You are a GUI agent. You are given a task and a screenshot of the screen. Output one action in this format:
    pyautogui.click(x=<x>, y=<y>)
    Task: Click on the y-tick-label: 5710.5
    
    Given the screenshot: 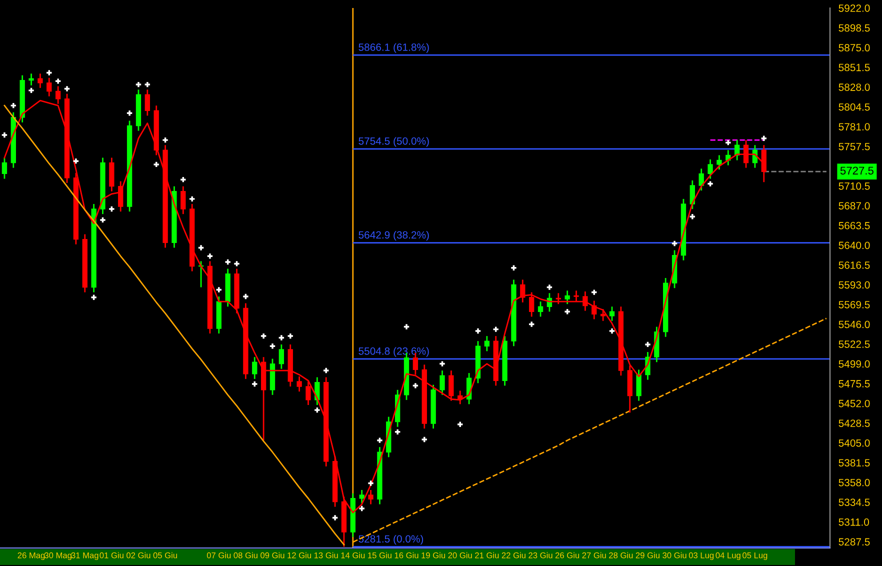 What is the action you would take?
    pyautogui.click(x=854, y=186)
    